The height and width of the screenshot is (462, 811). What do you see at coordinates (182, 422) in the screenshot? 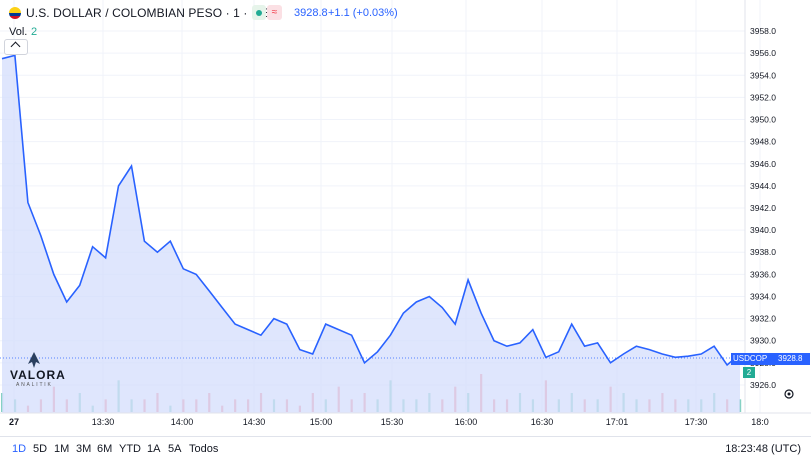
I see `x-tick-label: 14:00` at bounding box center [182, 422].